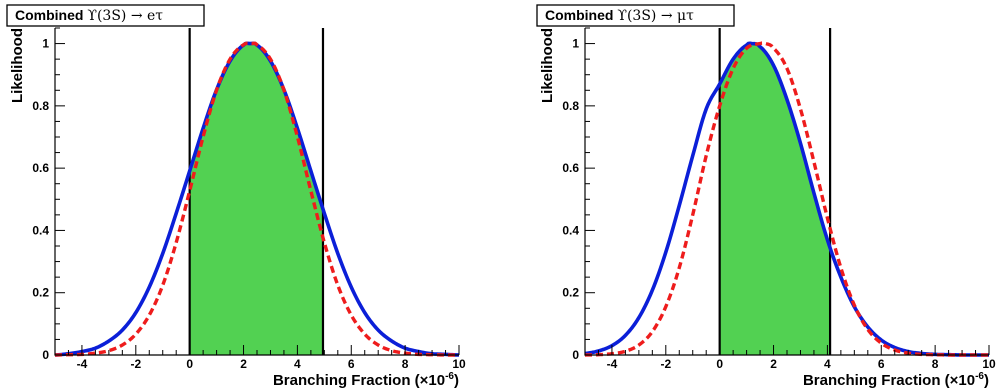 Image resolution: width=997 pixels, height=389 pixels. Describe the element at coordinates (896, 380) in the screenshot. I see `chart-2-x-axis-label: Branching Fraction (×10-6)` at that location.